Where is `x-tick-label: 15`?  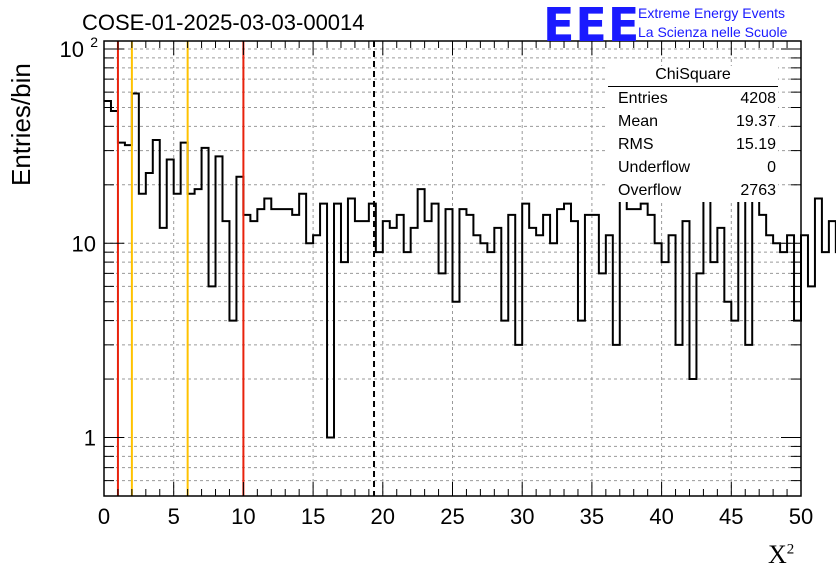
x-tick-label: 15 is located at coordinates (313, 516).